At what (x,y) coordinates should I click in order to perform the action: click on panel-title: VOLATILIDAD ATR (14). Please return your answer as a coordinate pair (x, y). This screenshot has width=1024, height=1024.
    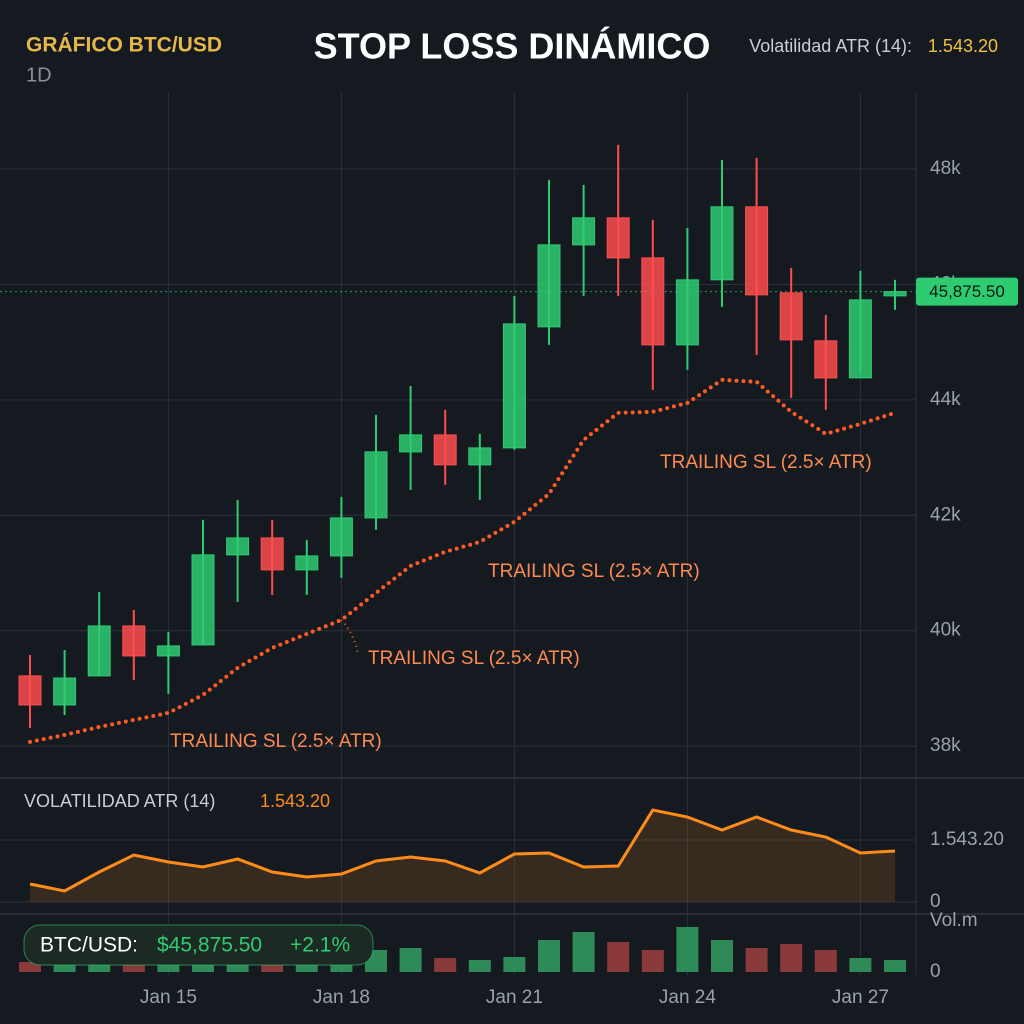
    Looking at the image, I should click on (119, 801).